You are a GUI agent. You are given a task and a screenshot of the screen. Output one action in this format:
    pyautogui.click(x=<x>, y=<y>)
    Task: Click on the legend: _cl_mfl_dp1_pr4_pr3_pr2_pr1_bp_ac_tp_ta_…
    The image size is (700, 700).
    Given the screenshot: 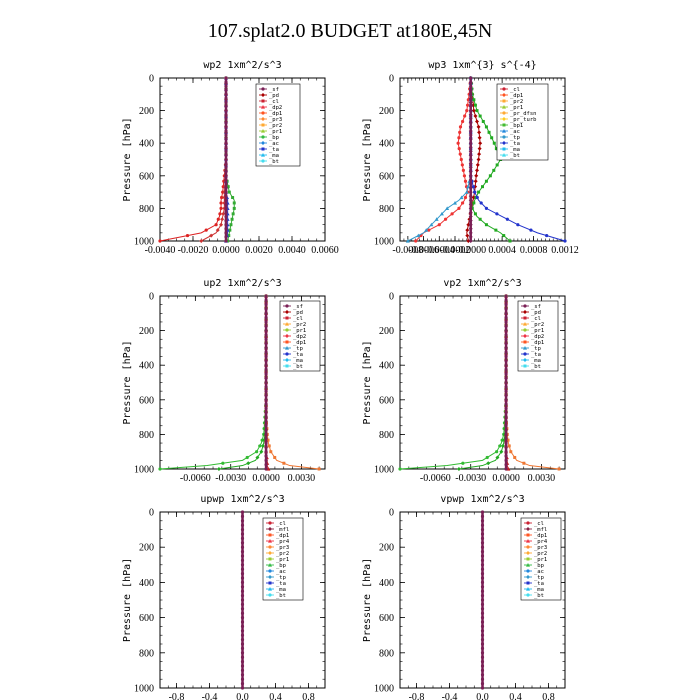 What is the action you would take?
    pyautogui.click(x=283, y=559)
    